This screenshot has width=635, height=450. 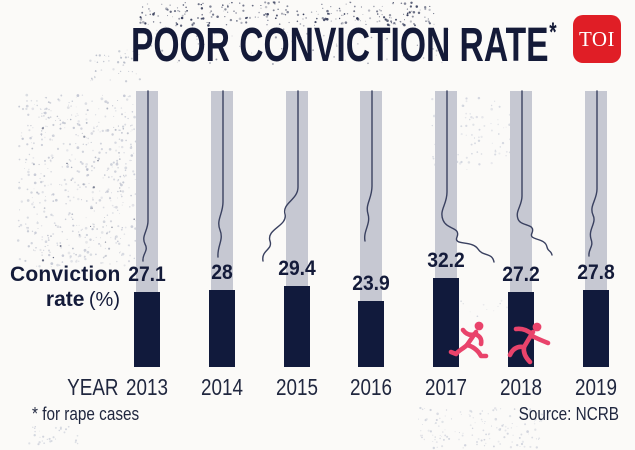 I want to click on bar-value-label: 27.8, so click(x=595, y=273).